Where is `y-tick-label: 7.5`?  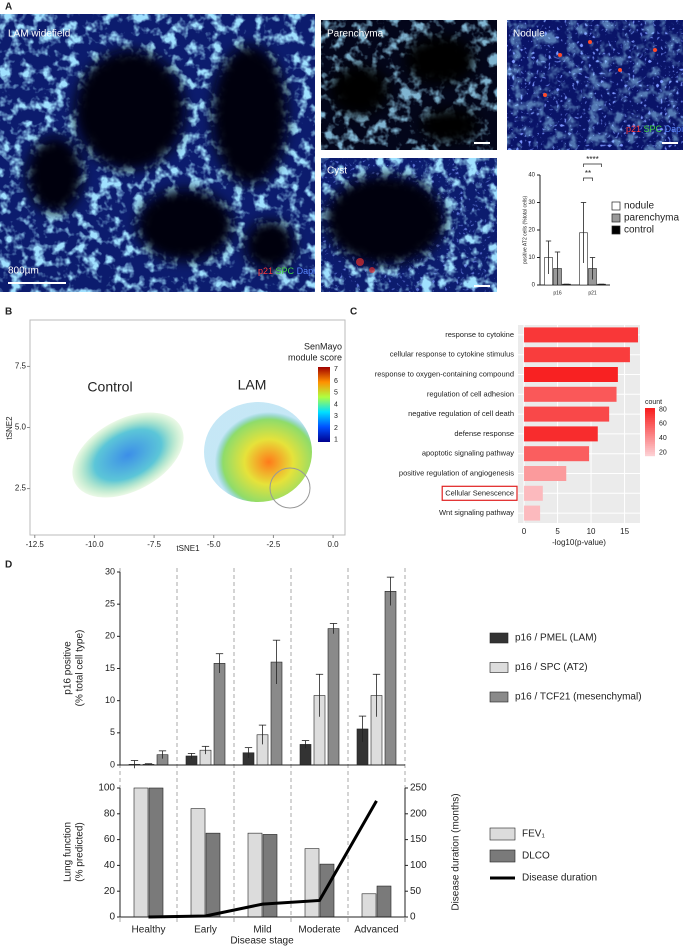
y-tick-label: 7.5 is located at coordinates (21, 366).